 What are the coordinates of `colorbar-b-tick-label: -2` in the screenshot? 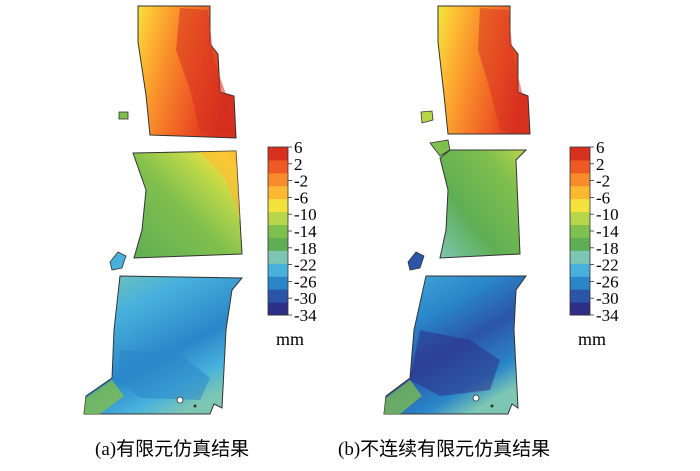 It's located at (603, 181).